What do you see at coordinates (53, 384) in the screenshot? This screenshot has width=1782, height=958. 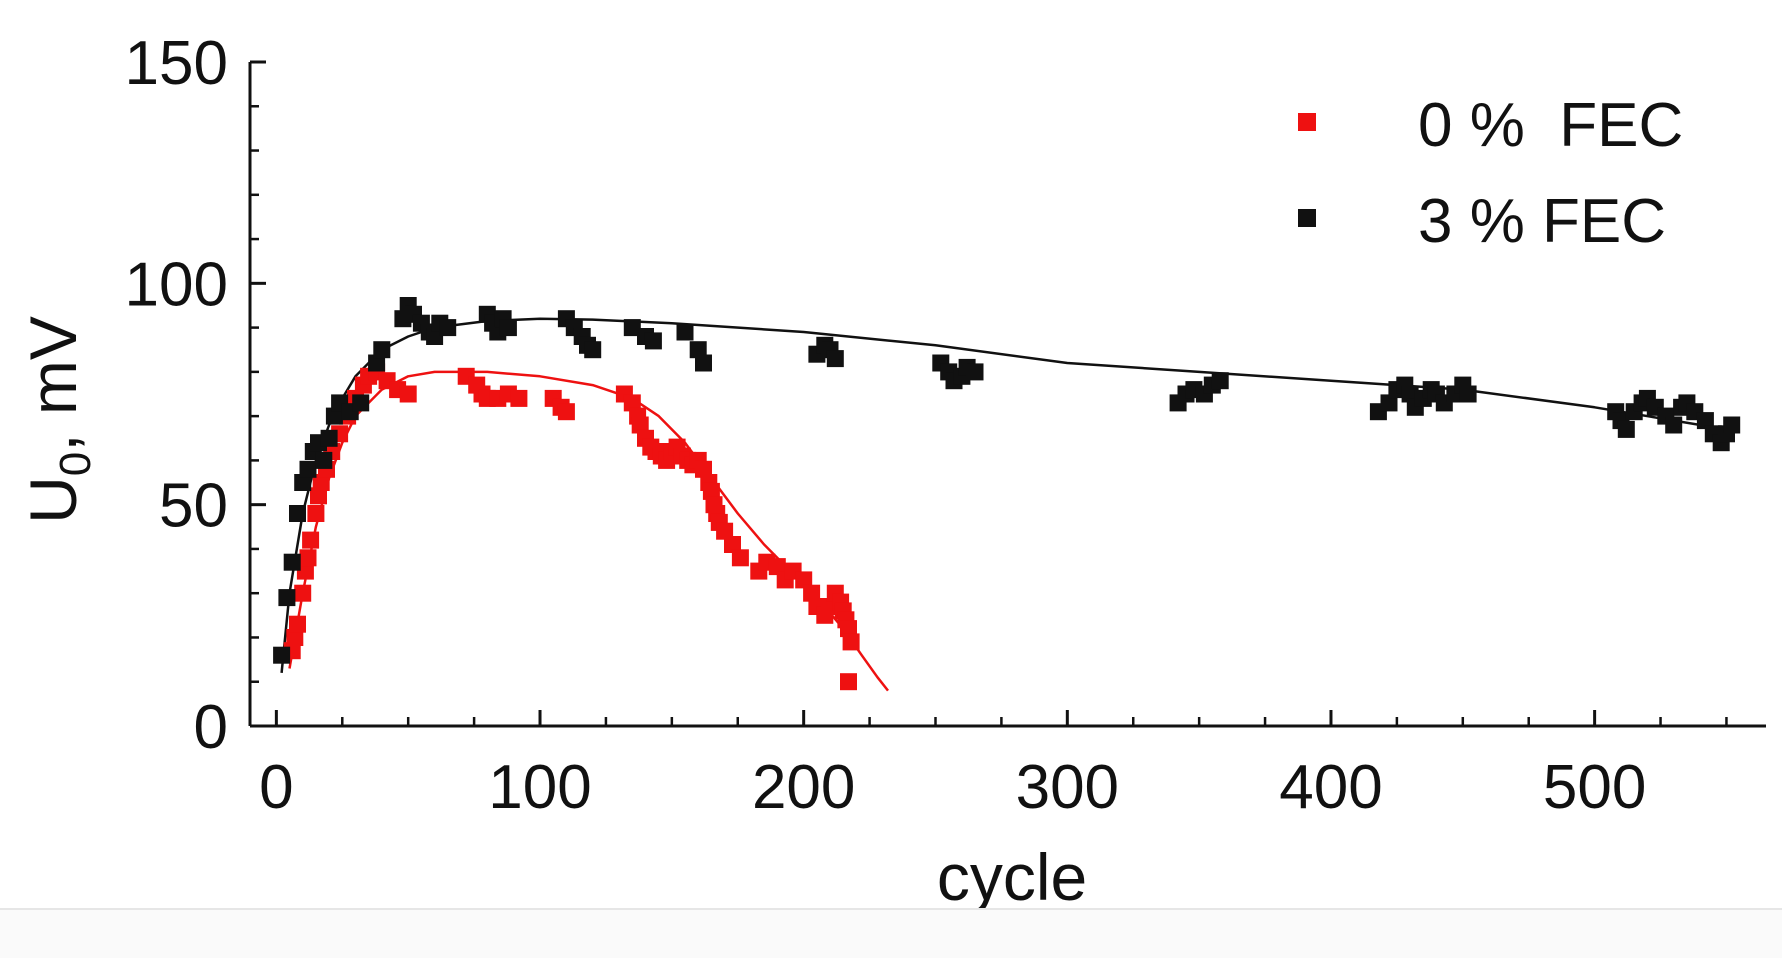 I see `y-axis-title-suffix: , mV` at bounding box center [53, 384].